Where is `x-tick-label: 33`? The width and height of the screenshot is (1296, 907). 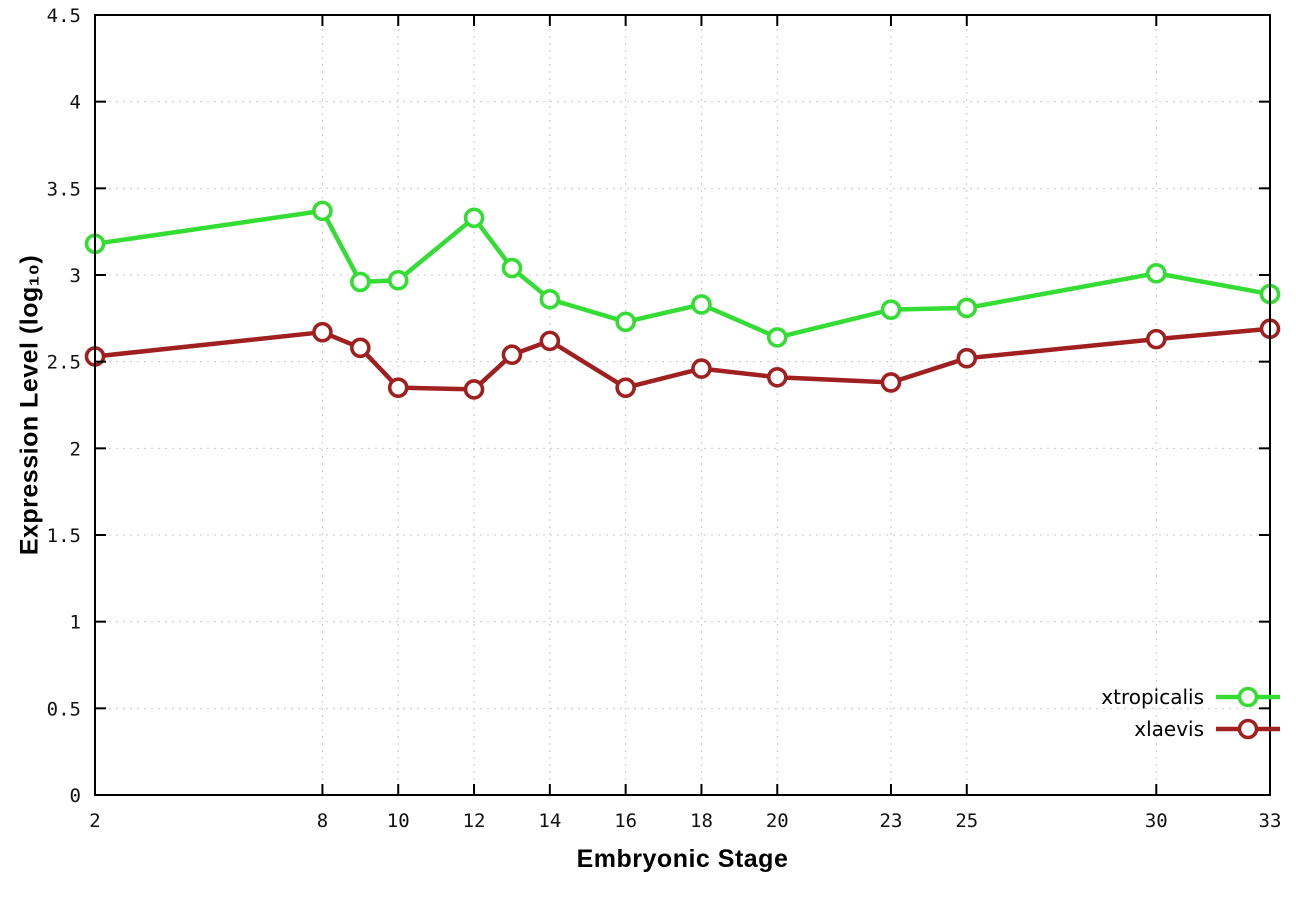 x-tick-label: 33 is located at coordinates (1270, 821).